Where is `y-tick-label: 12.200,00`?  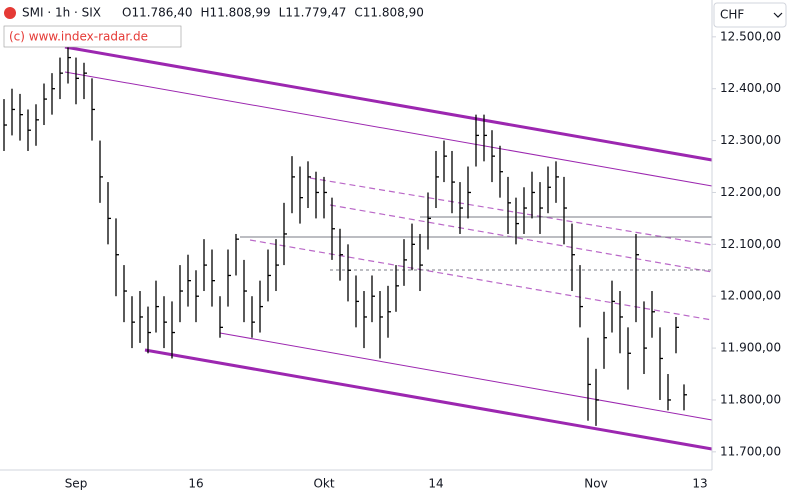
y-tick-label: 12.200,00 is located at coordinates (750, 192).